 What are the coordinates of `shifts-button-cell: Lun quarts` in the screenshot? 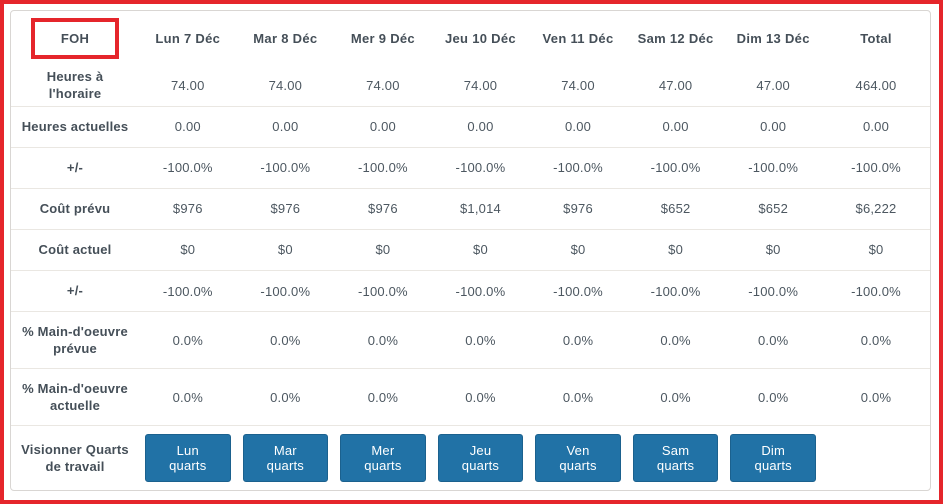 It's located at (188, 458).